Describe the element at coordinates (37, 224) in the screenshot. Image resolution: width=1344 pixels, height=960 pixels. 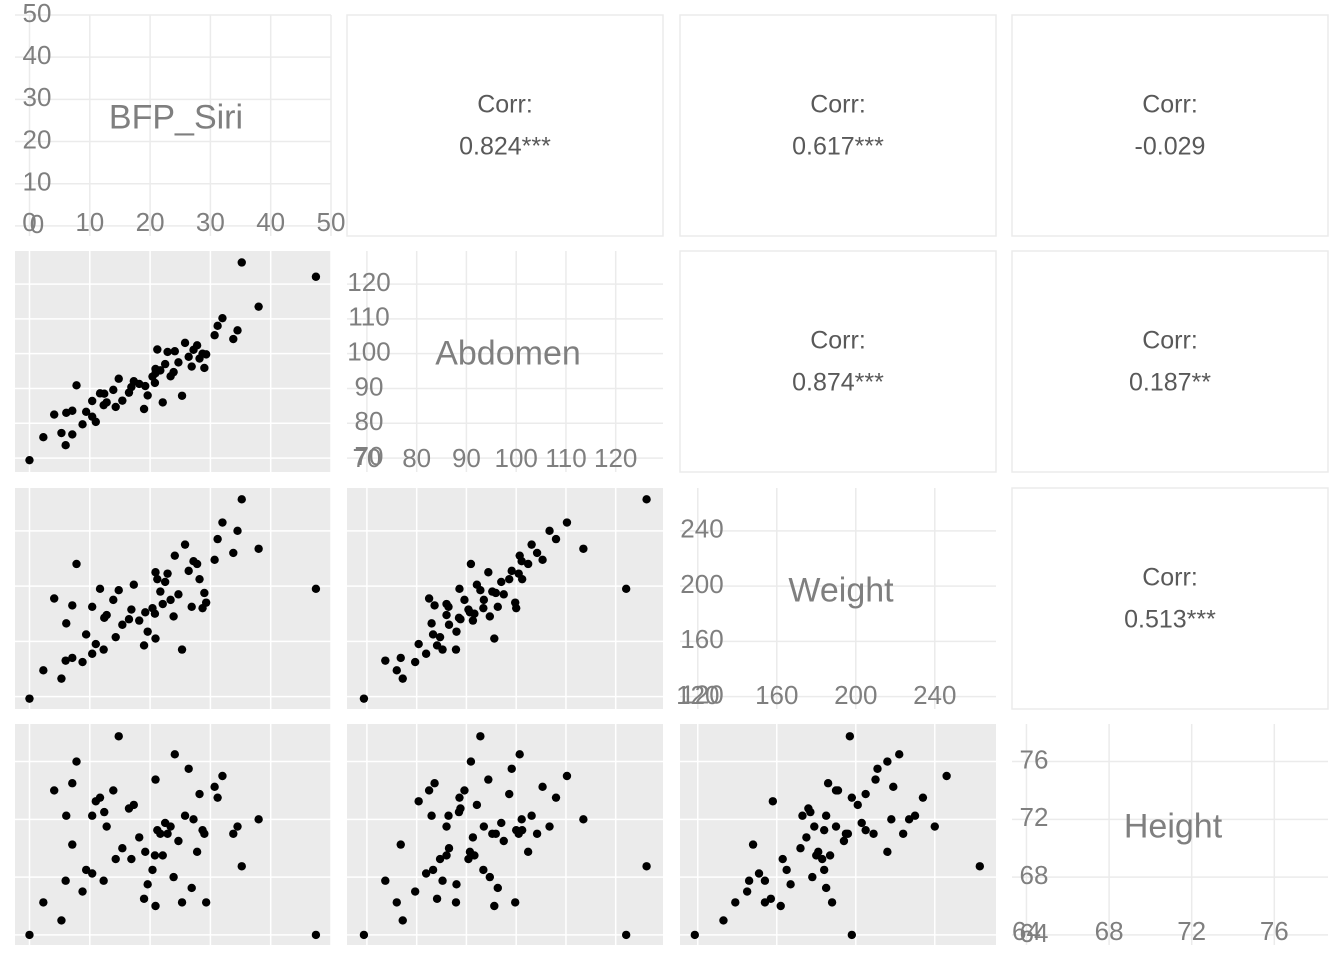
I see `y-tick-label: 0` at that location.